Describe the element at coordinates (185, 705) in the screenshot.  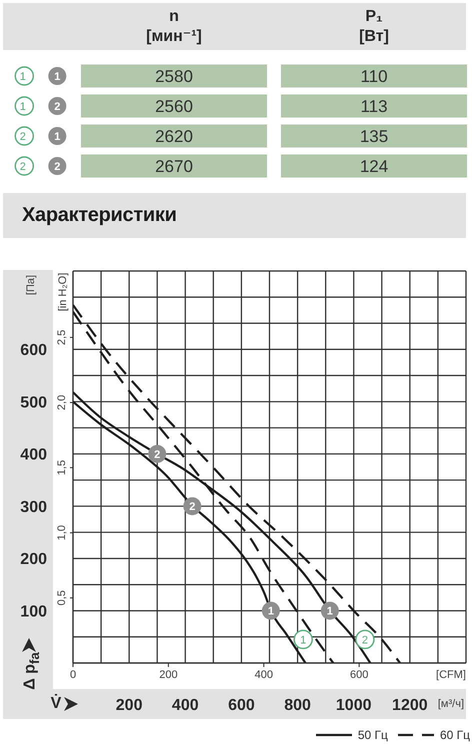
I see `x-tick-label: 400` at that location.